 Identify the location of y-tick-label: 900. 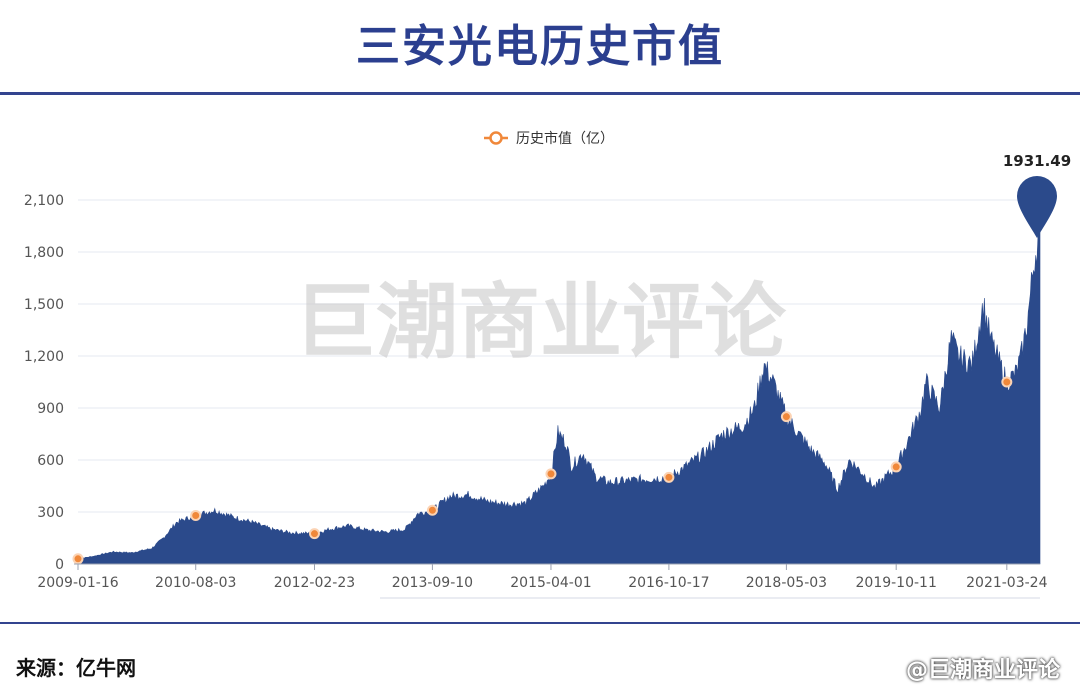
(50, 409).